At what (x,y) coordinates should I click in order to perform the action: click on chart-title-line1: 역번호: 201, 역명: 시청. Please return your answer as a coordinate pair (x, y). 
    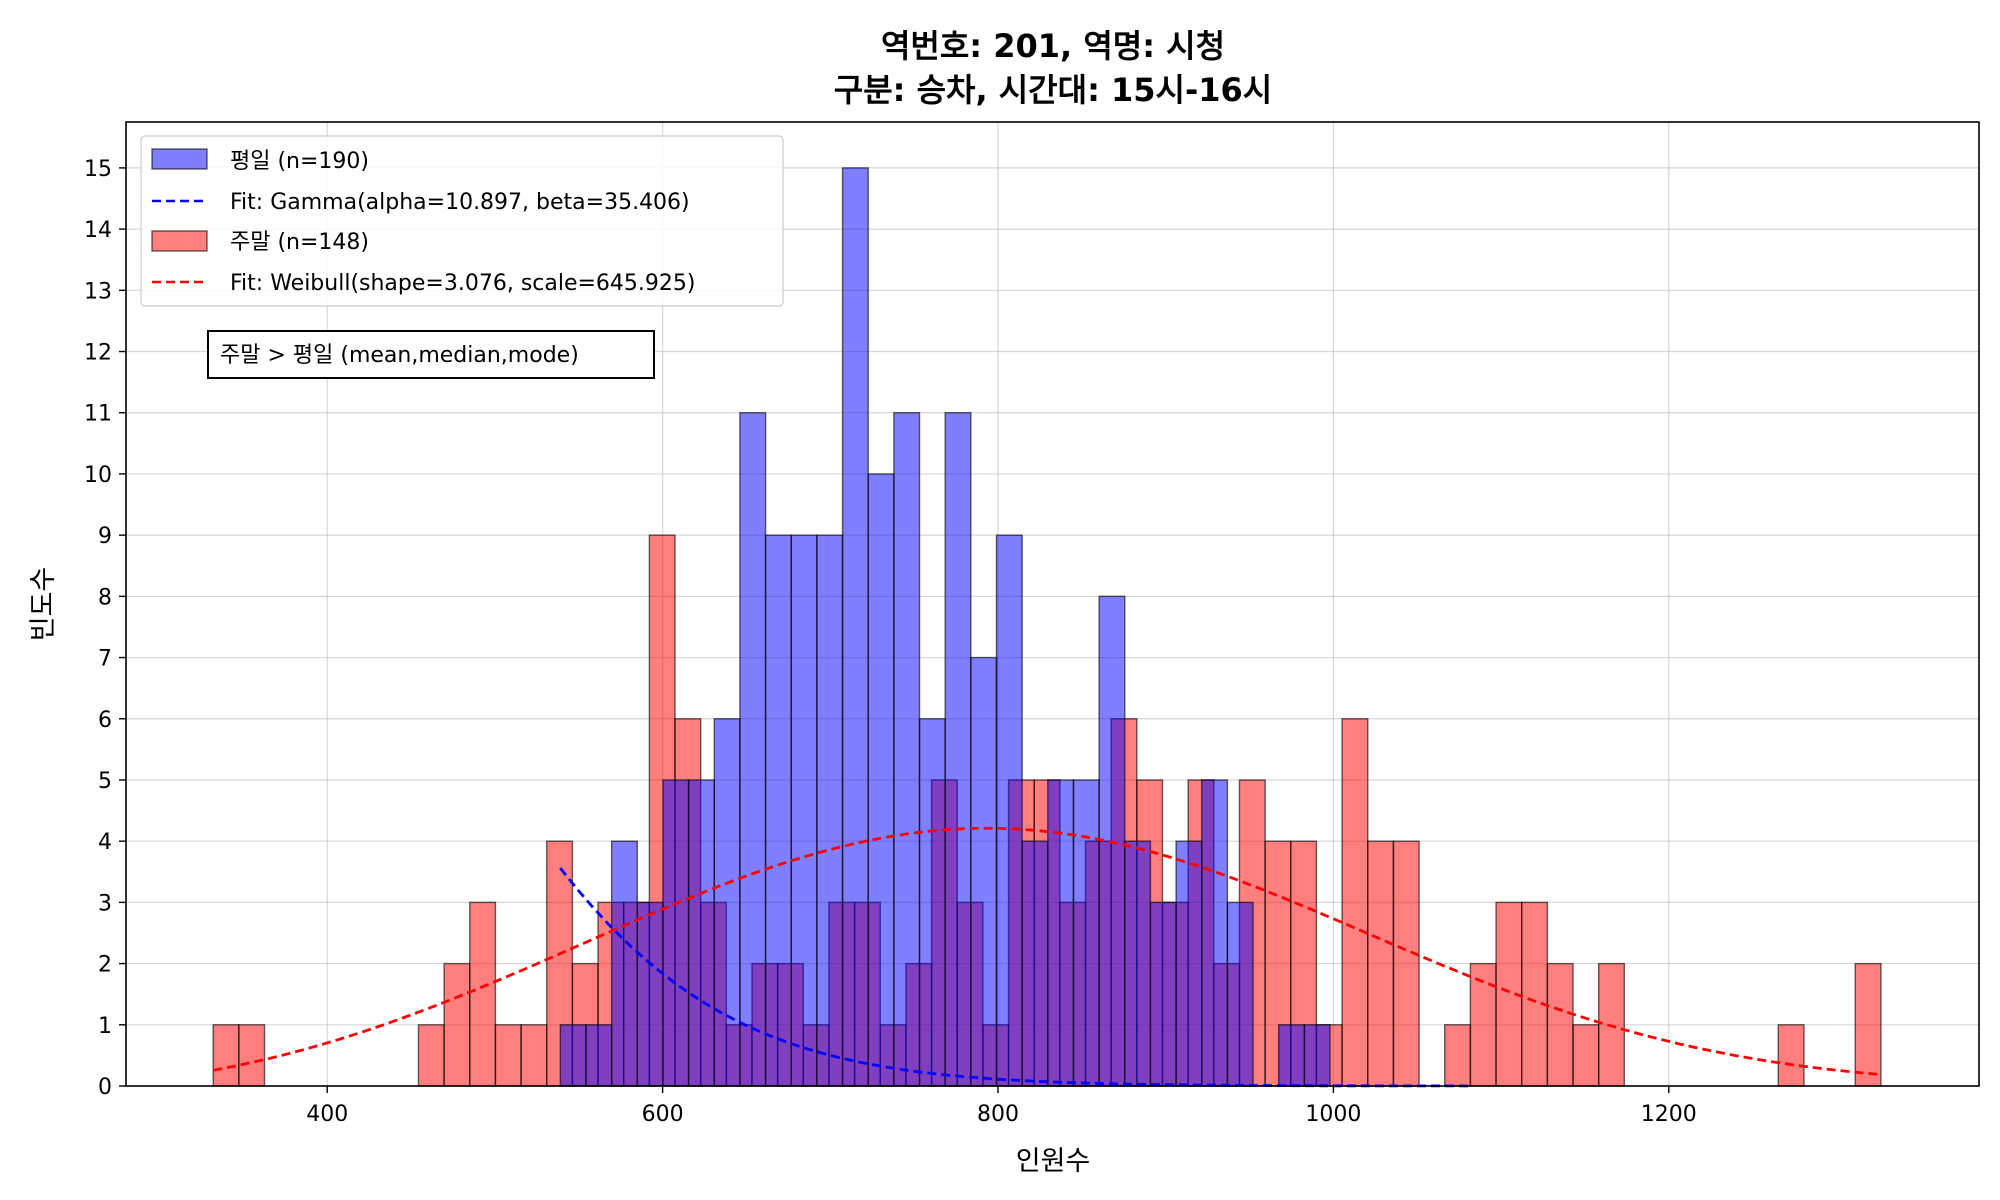
    Looking at the image, I should click on (1053, 46).